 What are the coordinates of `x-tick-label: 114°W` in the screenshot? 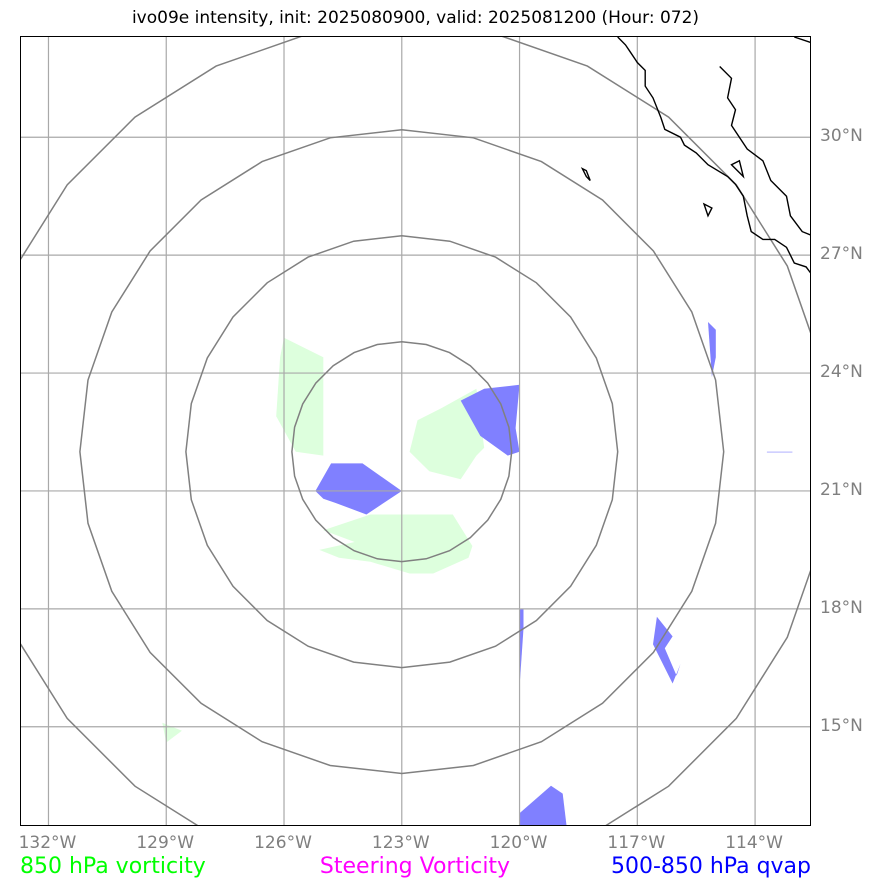 It's located at (754, 843).